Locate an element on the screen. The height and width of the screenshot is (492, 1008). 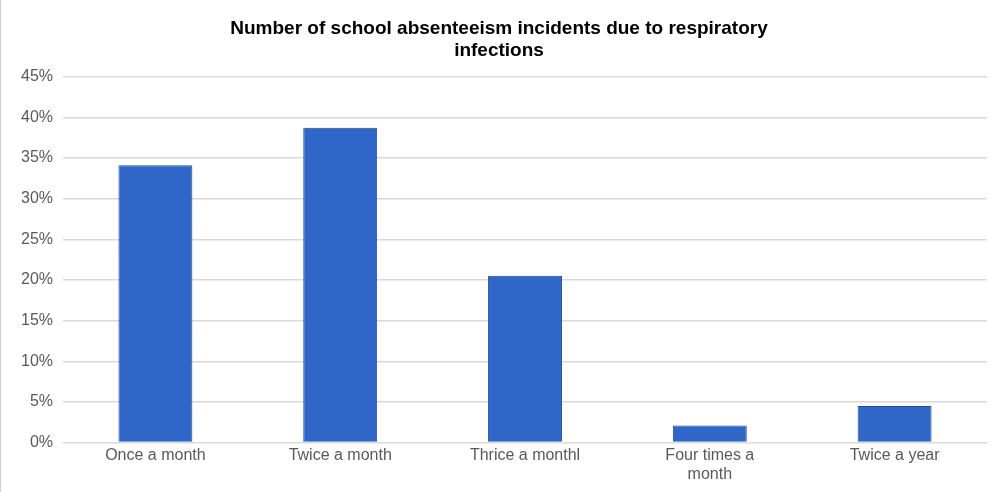
y-tick-label: 10% is located at coordinates (37, 360).